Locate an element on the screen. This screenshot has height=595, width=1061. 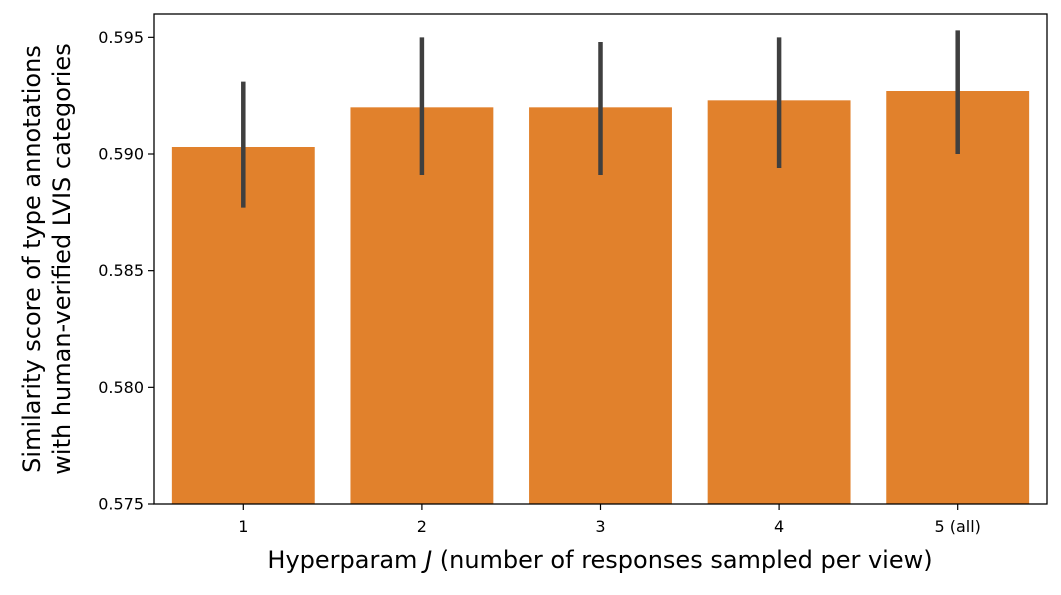
y-tick-label-3: 0.585 is located at coordinates (121, 270).